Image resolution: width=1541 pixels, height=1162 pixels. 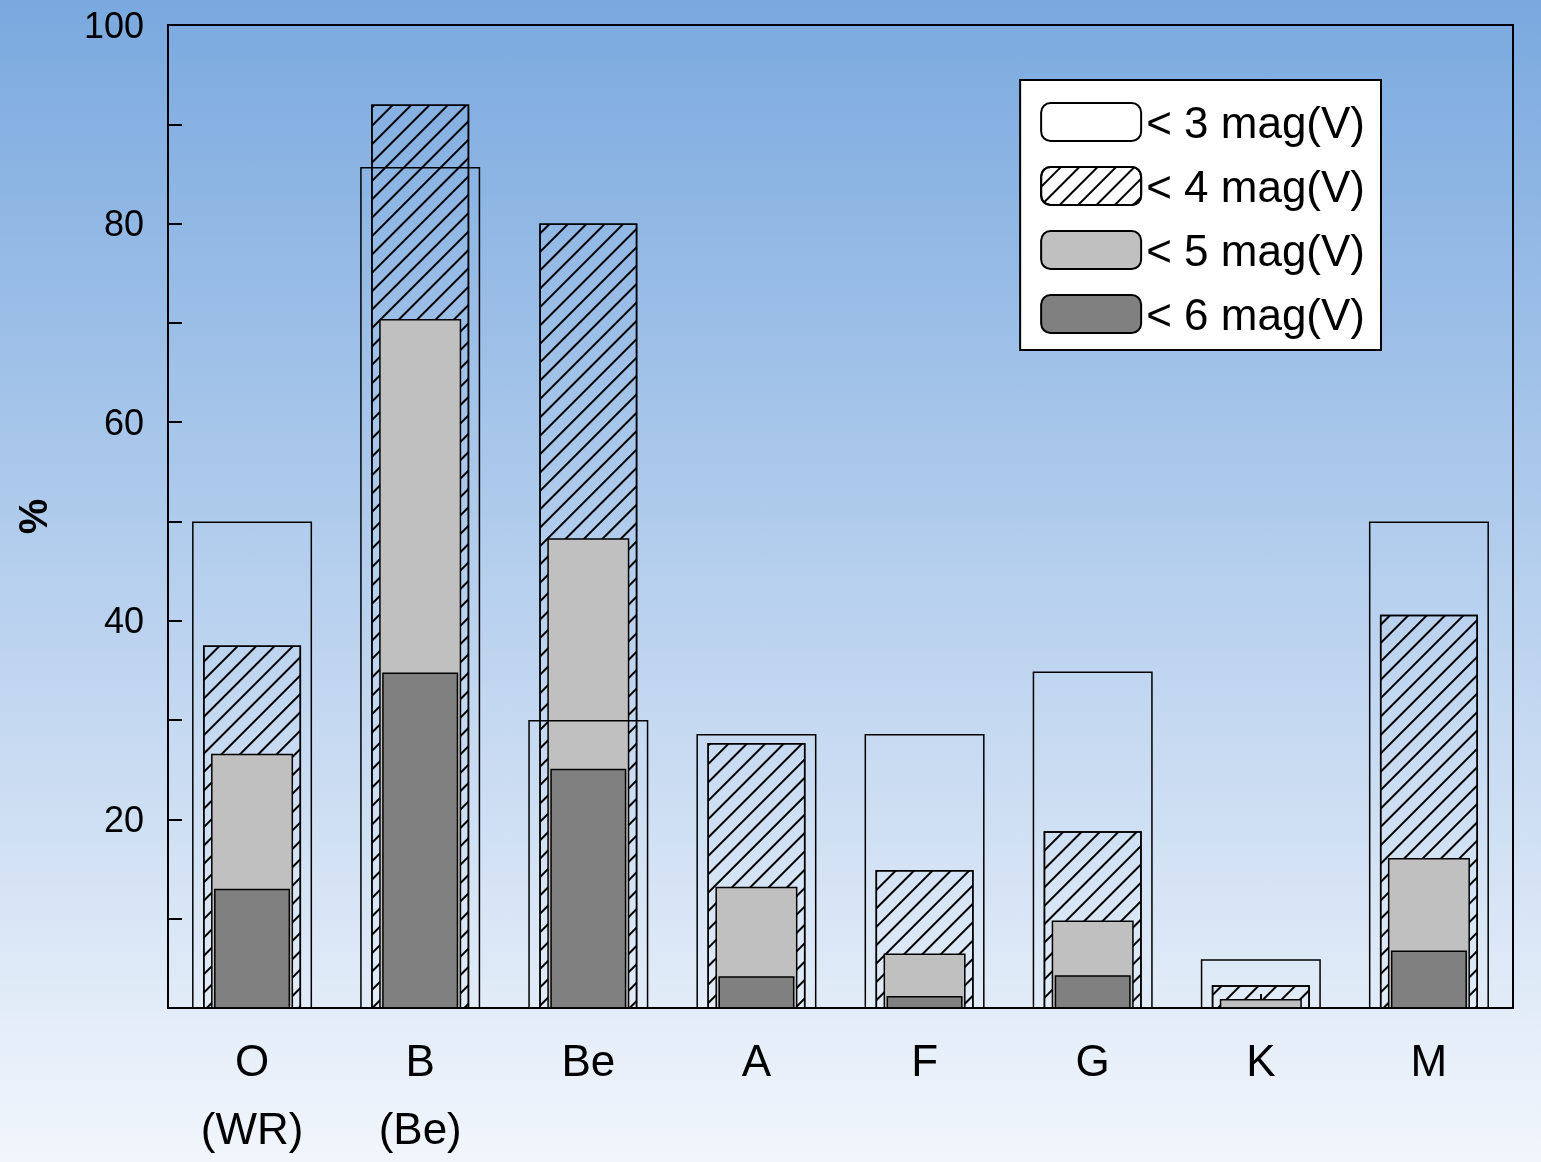 I want to click on x-tick-label: G, so click(x=1092, y=1060).